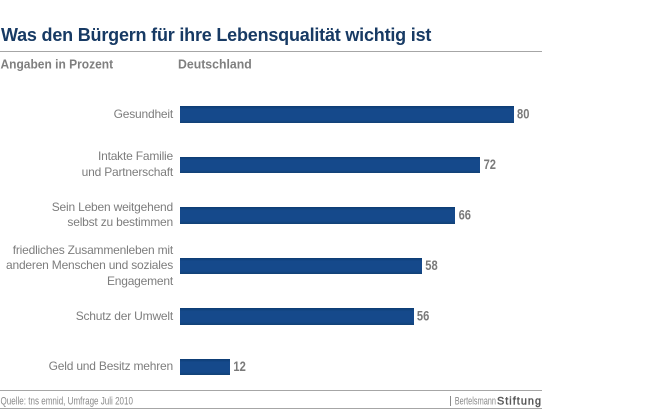 Image resolution: width=668 pixels, height=419 pixels. I want to click on svg-text: Stiftung, so click(519, 401).